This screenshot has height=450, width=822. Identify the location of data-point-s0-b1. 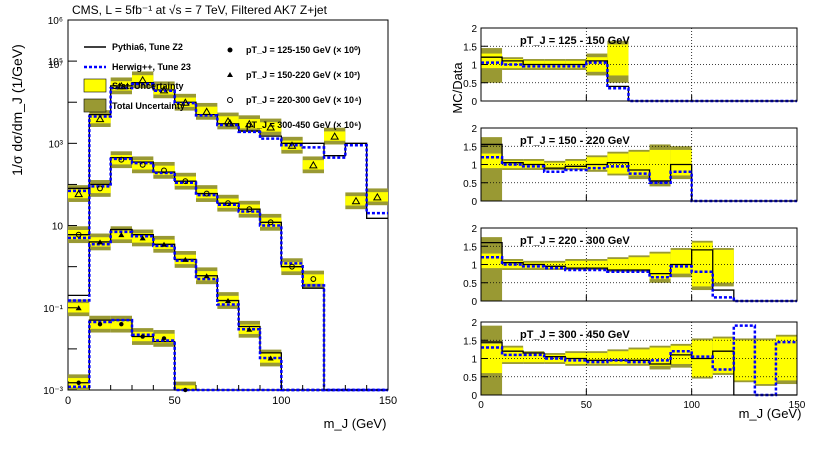
(100, 324).